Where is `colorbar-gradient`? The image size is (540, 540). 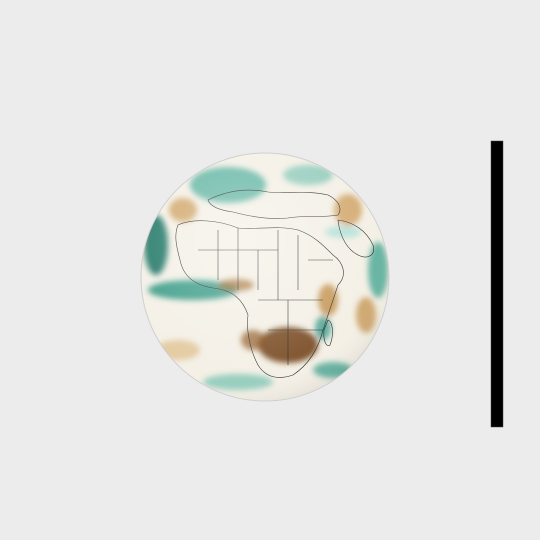
colorbar-gradient is located at coordinates (497, 284).